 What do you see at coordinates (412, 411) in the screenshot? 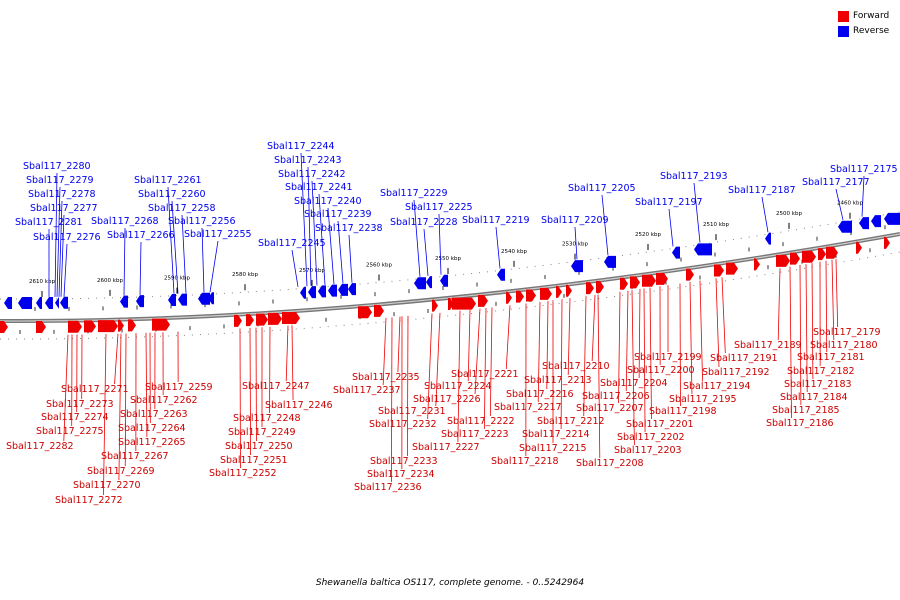
I see `forward-gene-label: Sbal117_2231` at bounding box center [412, 411].